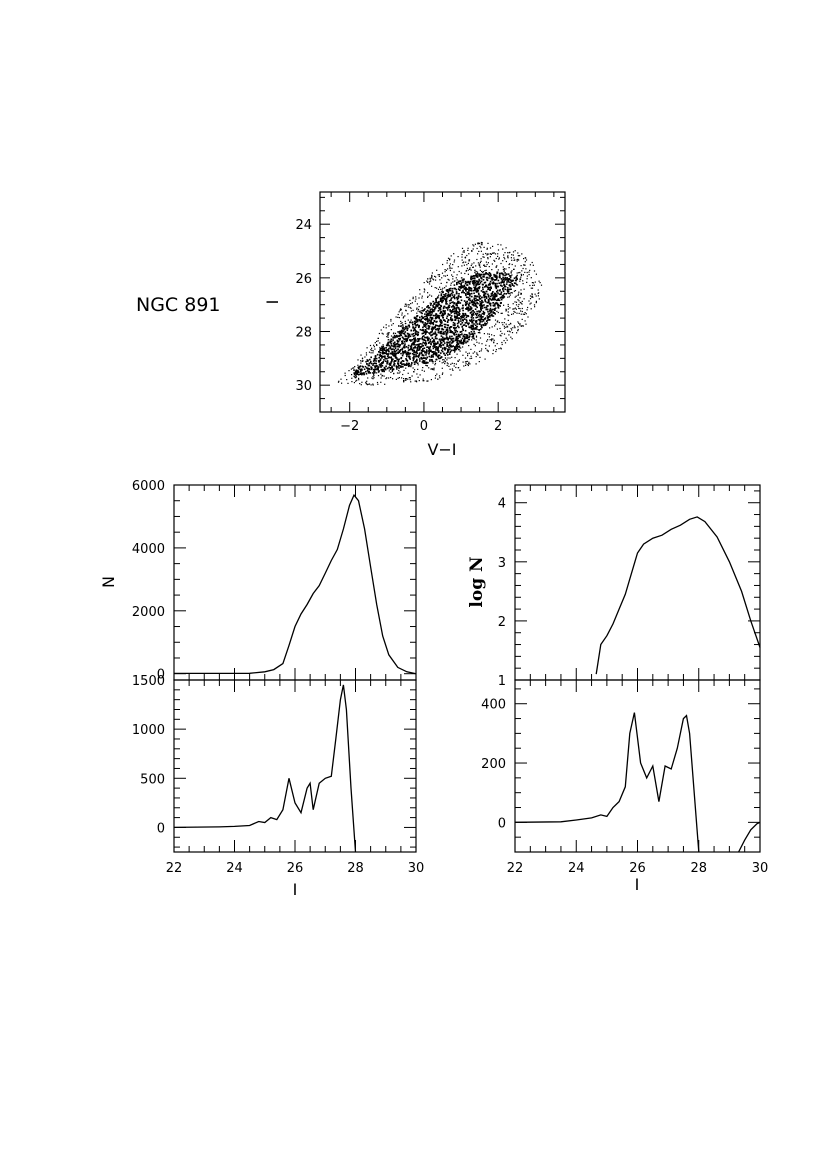  I want to click on lf-log-residual-xtick-label: 28, so click(698, 868).